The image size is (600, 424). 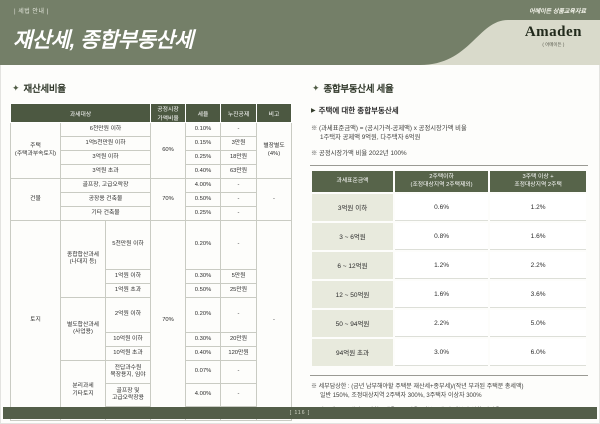 I want to click on rate-high-cell: 5.0%, so click(x=538, y=324).